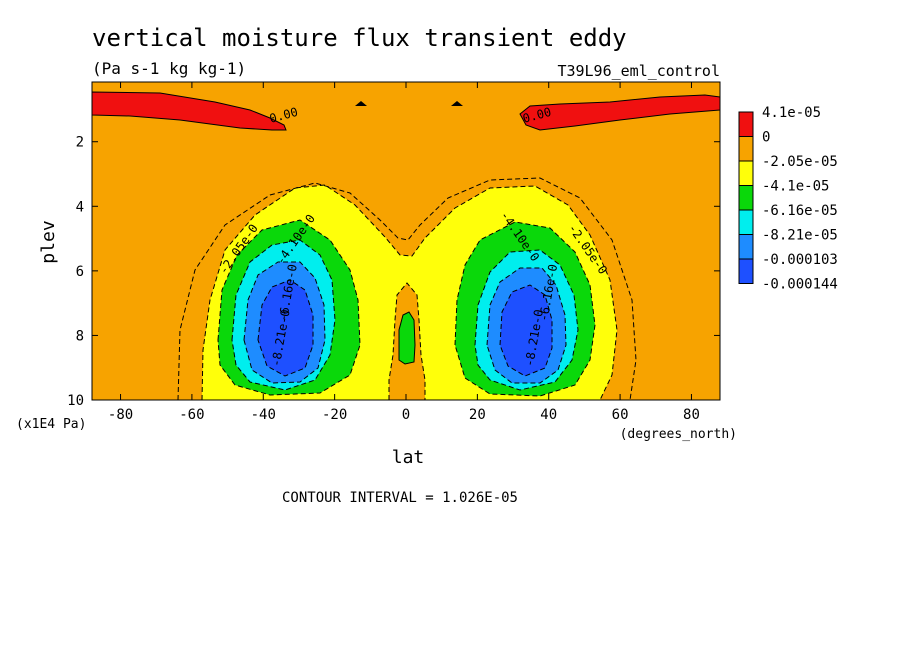 The image size is (904, 654). What do you see at coordinates (75, 401) in the screenshot?
I see `y-tick-label: 10` at bounding box center [75, 401].